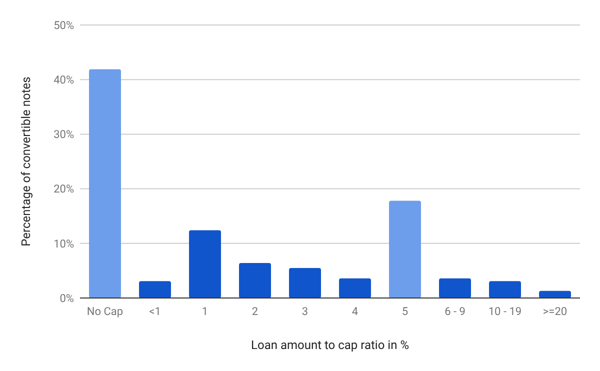  Describe the element at coordinates (67, 298) in the screenshot. I see `y-tick-label: 0%` at that location.